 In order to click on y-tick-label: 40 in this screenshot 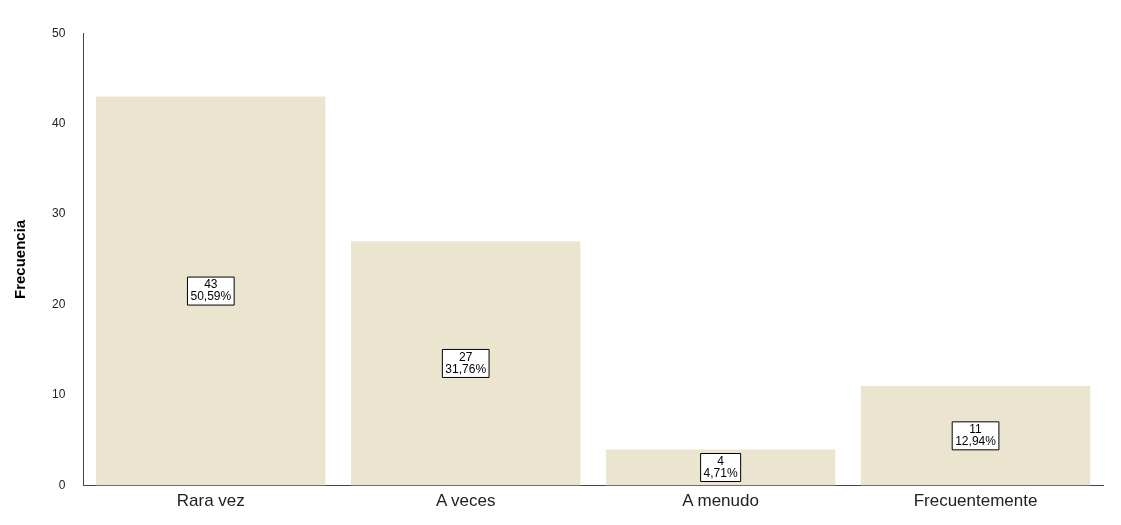, I will do `click(58, 122)`.